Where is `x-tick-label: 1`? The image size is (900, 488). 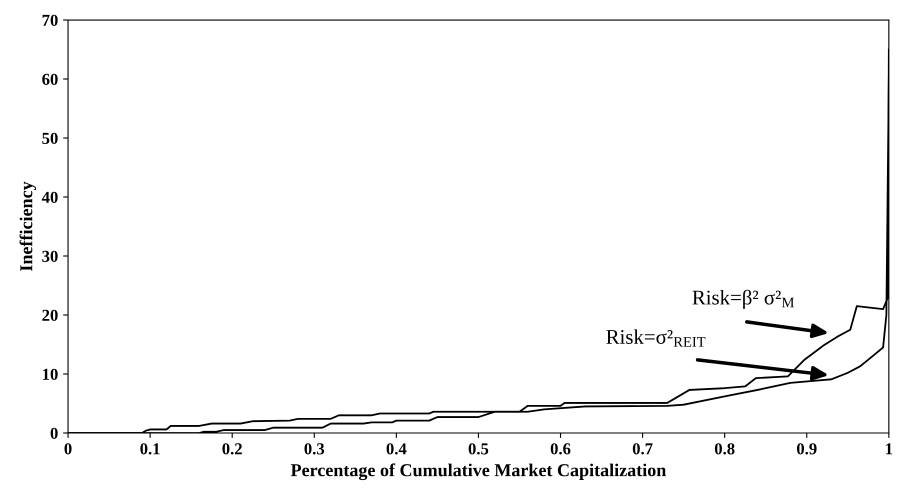 x-tick-label: 1 is located at coordinates (889, 448).